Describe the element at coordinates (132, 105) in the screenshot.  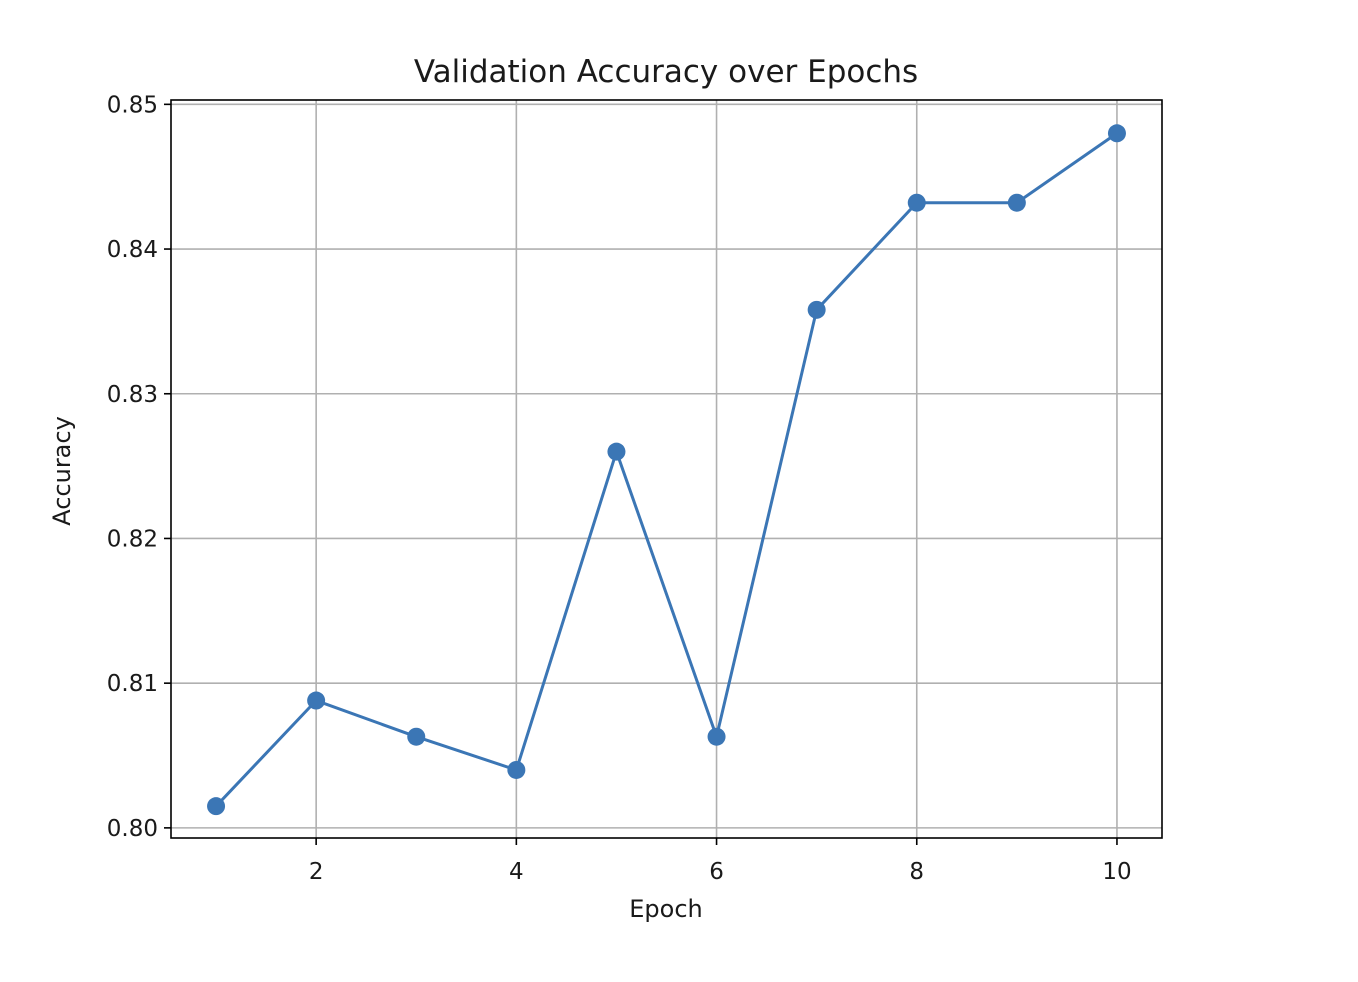
I see `y-tick-label: 0.85` at that location.